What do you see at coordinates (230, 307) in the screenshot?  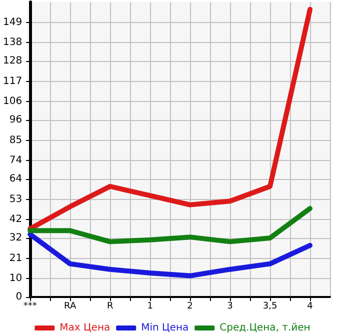 I see `x-tick-label: 3` at bounding box center [230, 307].